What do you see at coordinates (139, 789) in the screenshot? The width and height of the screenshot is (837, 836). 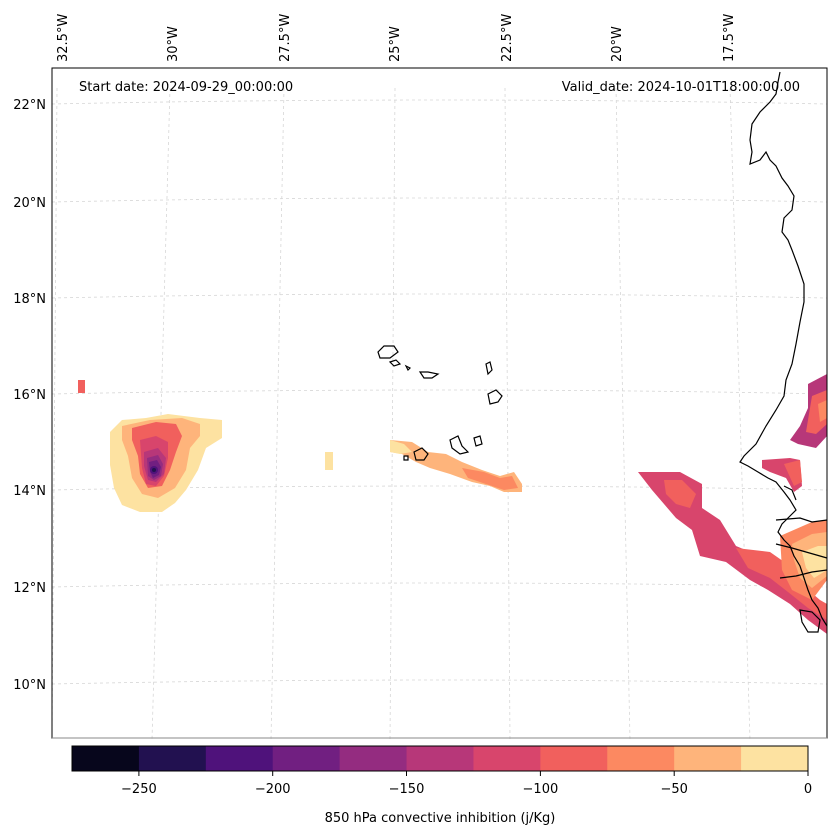 I see `colorbar-tick-label: −250` at bounding box center [139, 789].